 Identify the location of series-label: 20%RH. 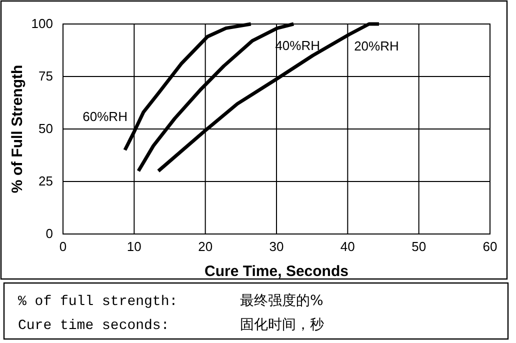
(376, 46).